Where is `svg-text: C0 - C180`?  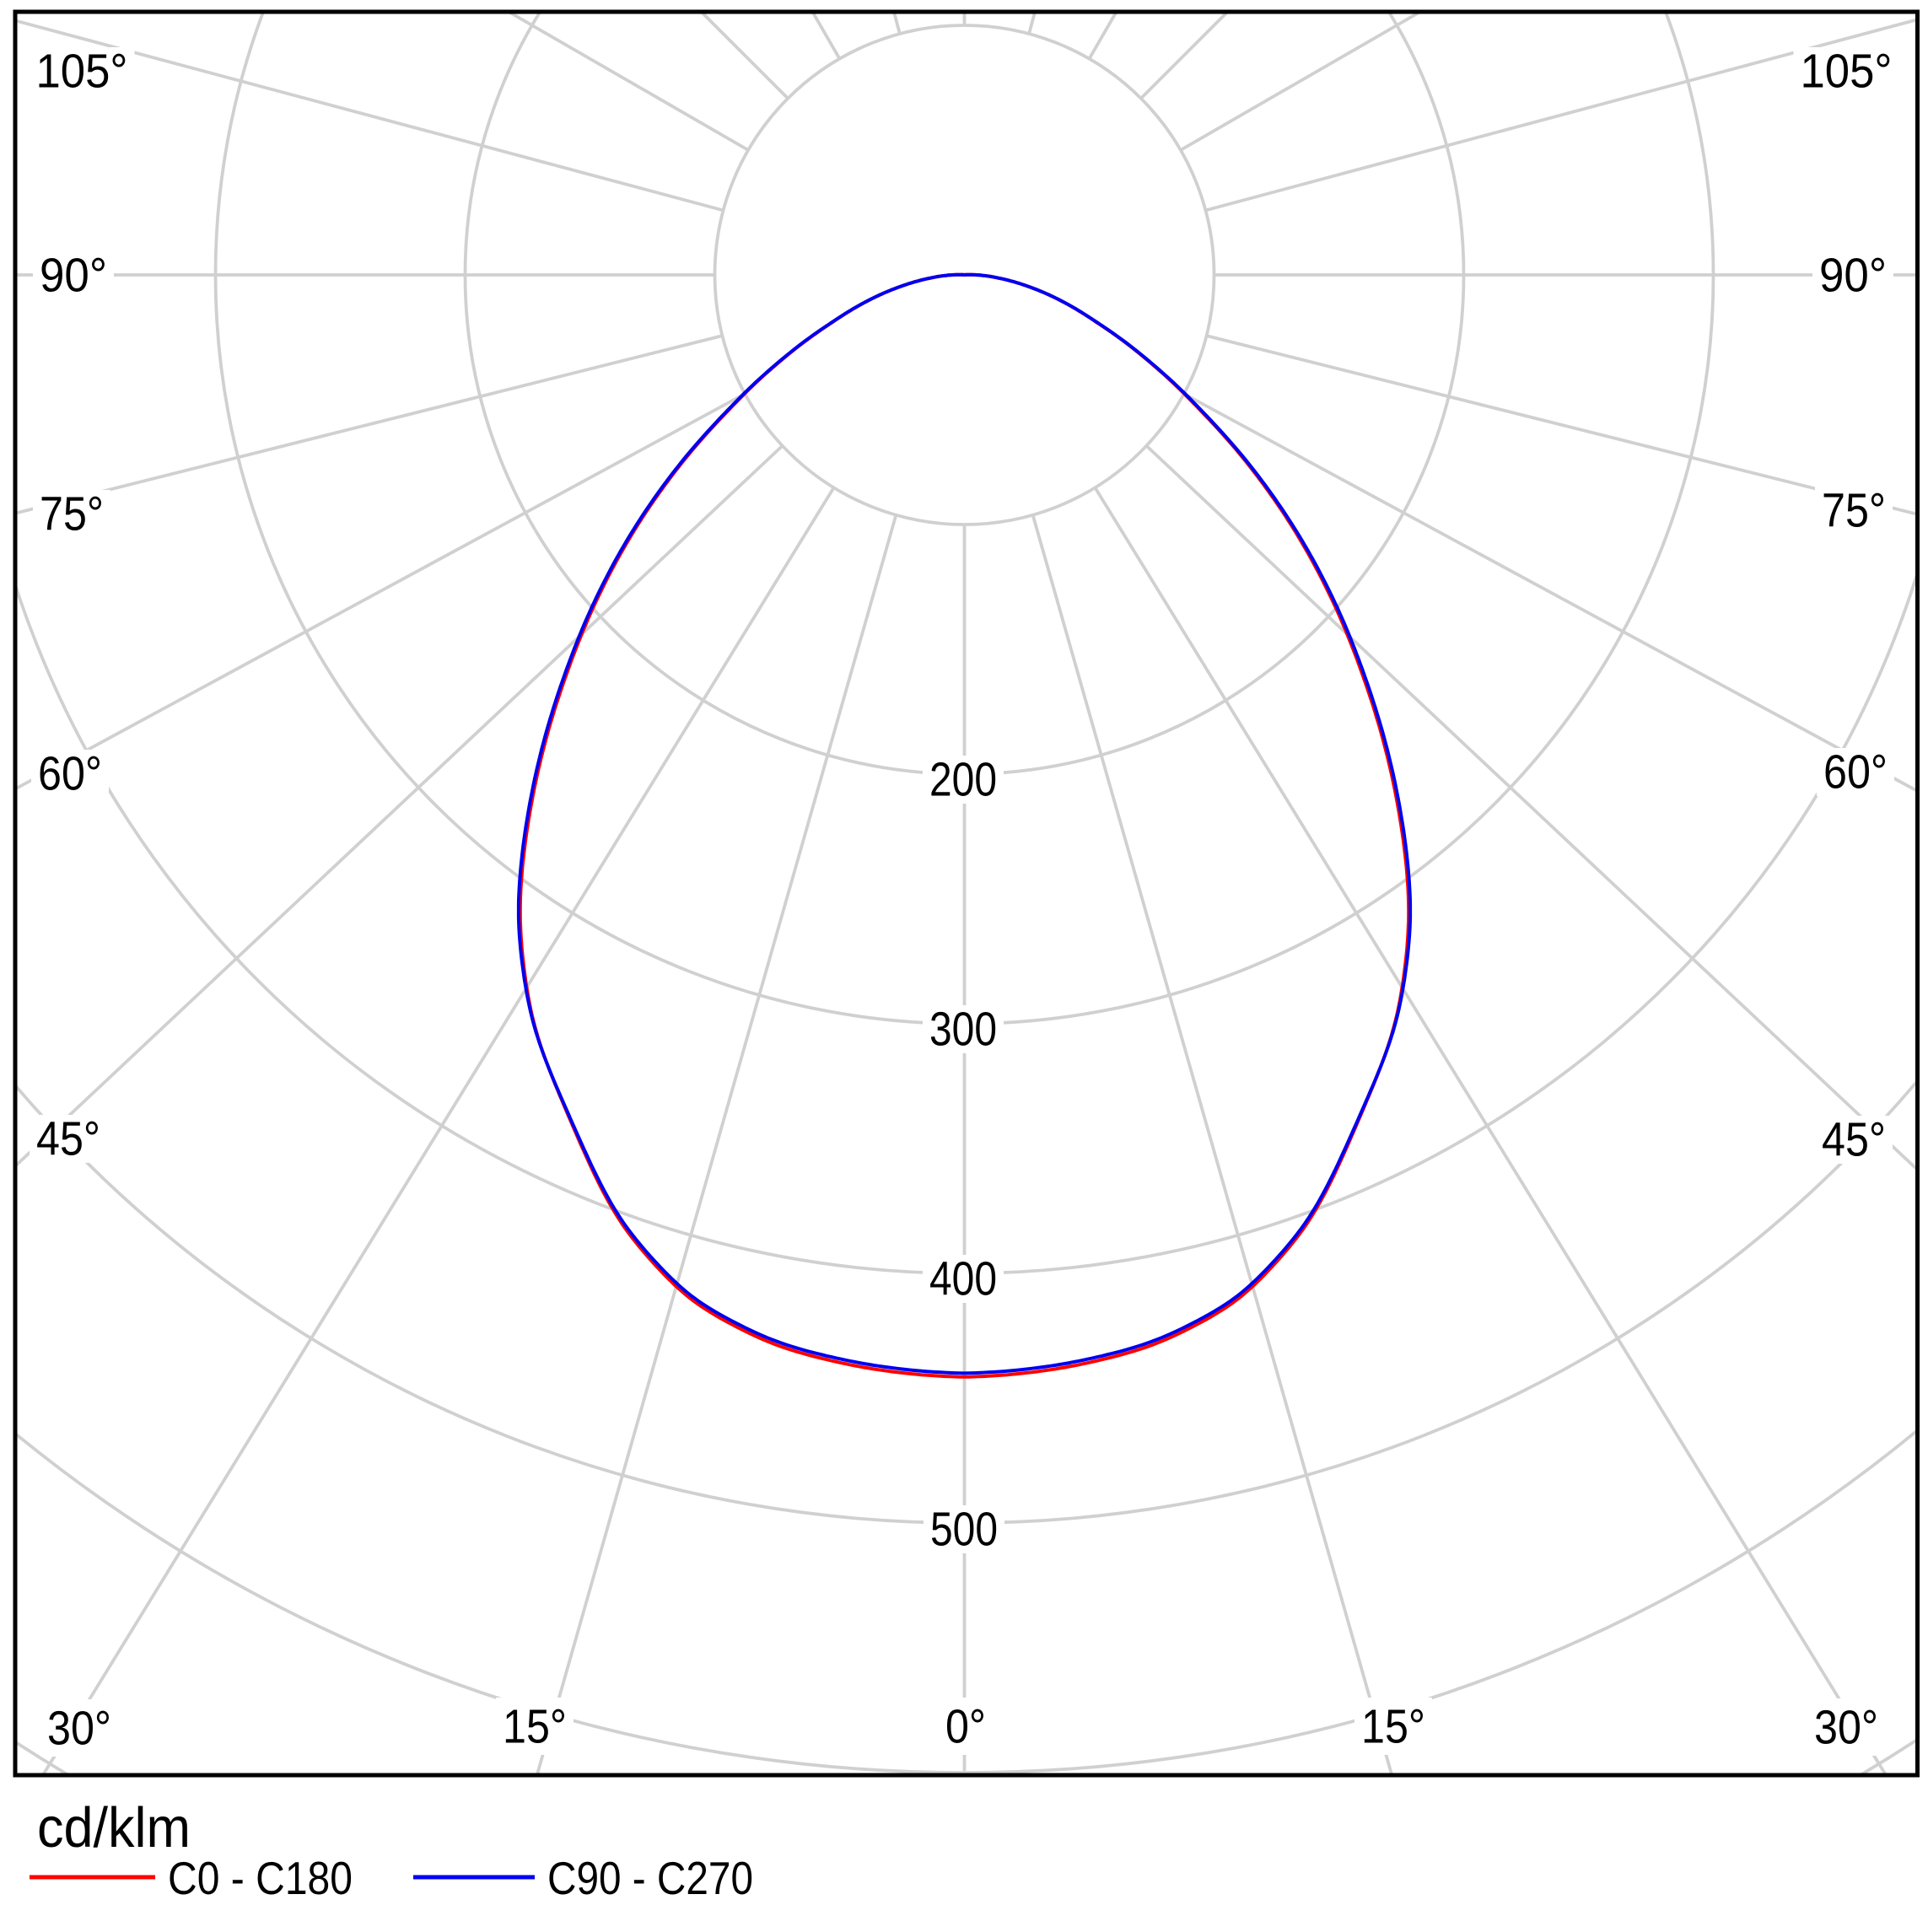 svg-text: C0 - C180 is located at coordinates (260, 1878).